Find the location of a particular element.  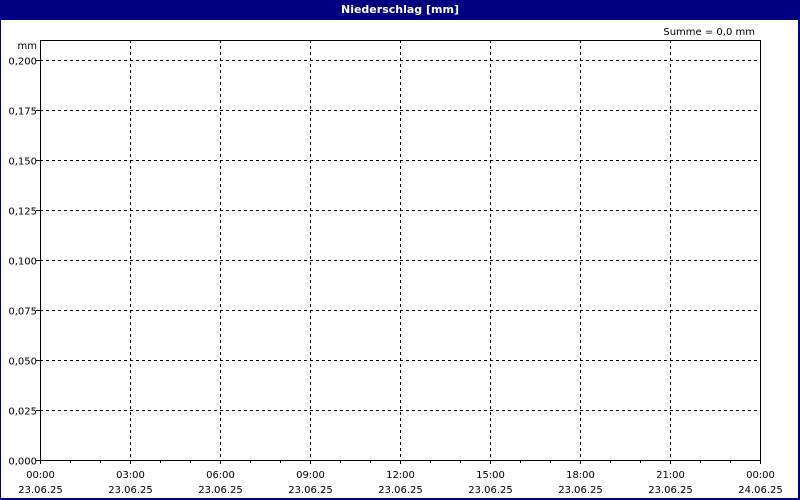

x-tick-date: 24.06.25 is located at coordinates (760, 490).